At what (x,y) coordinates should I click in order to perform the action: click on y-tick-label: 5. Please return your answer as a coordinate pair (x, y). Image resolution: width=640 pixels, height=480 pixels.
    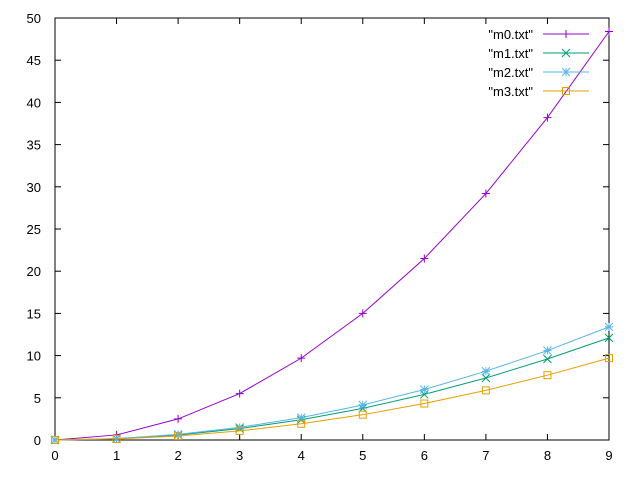
    Looking at the image, I should click on (37, 398).